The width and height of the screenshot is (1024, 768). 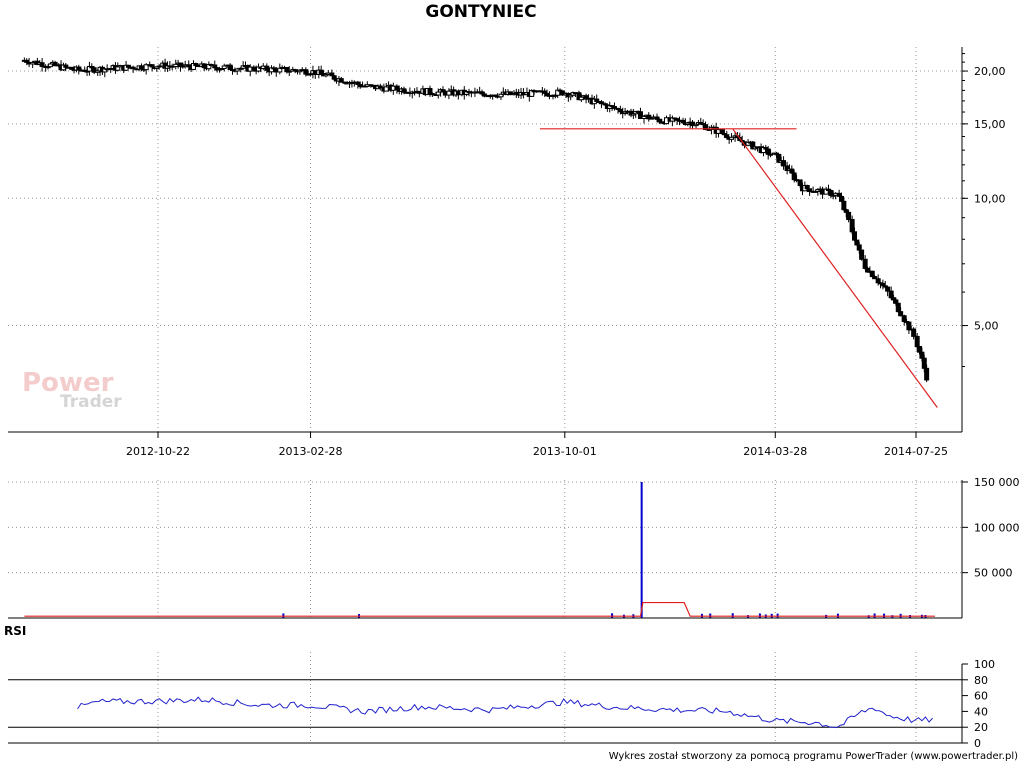 I want to click on volume-y-tick-label: 50 000, so click(x=993, y=573).